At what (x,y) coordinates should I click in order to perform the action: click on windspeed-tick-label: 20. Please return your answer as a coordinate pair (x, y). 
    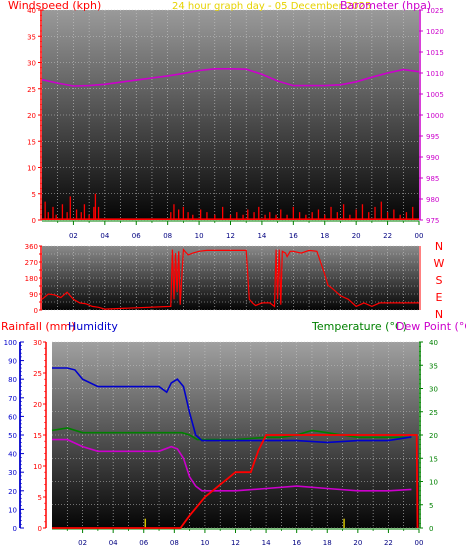
    Looking at the image, I should click on (31, 116).